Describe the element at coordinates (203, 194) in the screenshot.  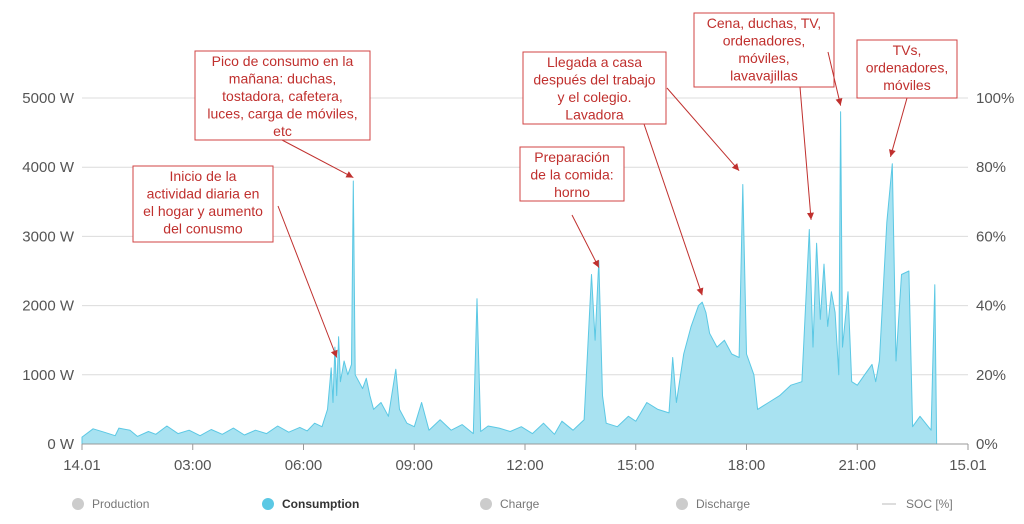
I see `annotation-text: actividad diaria en` at that location.